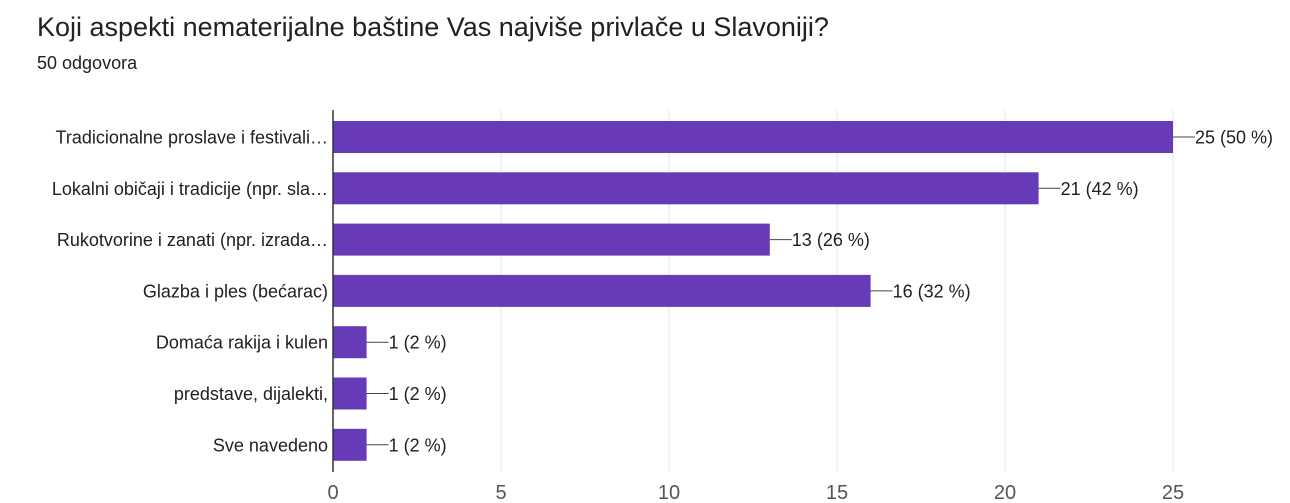 The height and width of the screenshot is (503, 1290). I want to click on category-label: predstave, dijalekti,, so click(251, 394).